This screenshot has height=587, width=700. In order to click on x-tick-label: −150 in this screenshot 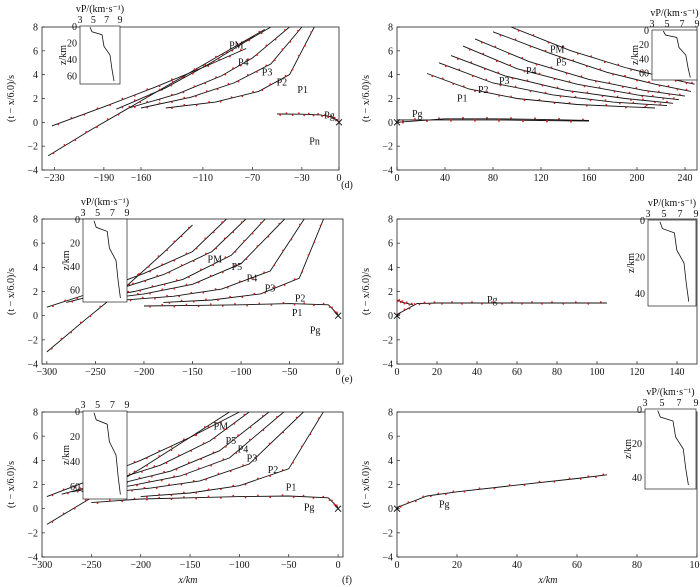, I will do `click(192, 372)`.